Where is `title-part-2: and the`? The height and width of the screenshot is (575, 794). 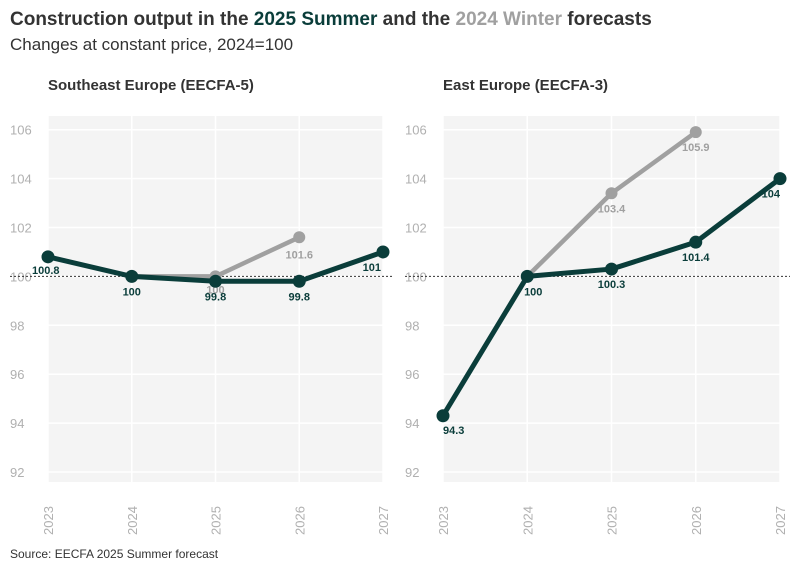 title-part-2: and the is located at coordinates (416, 19).